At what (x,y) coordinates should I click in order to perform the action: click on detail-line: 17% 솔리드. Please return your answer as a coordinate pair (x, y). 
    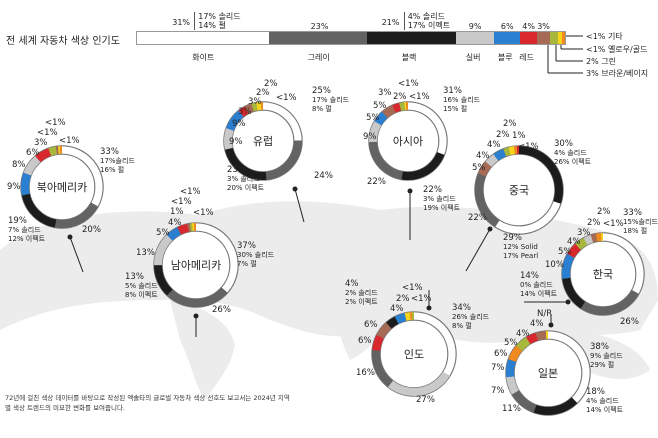
    Looking at the image, I should click on (219, 16).